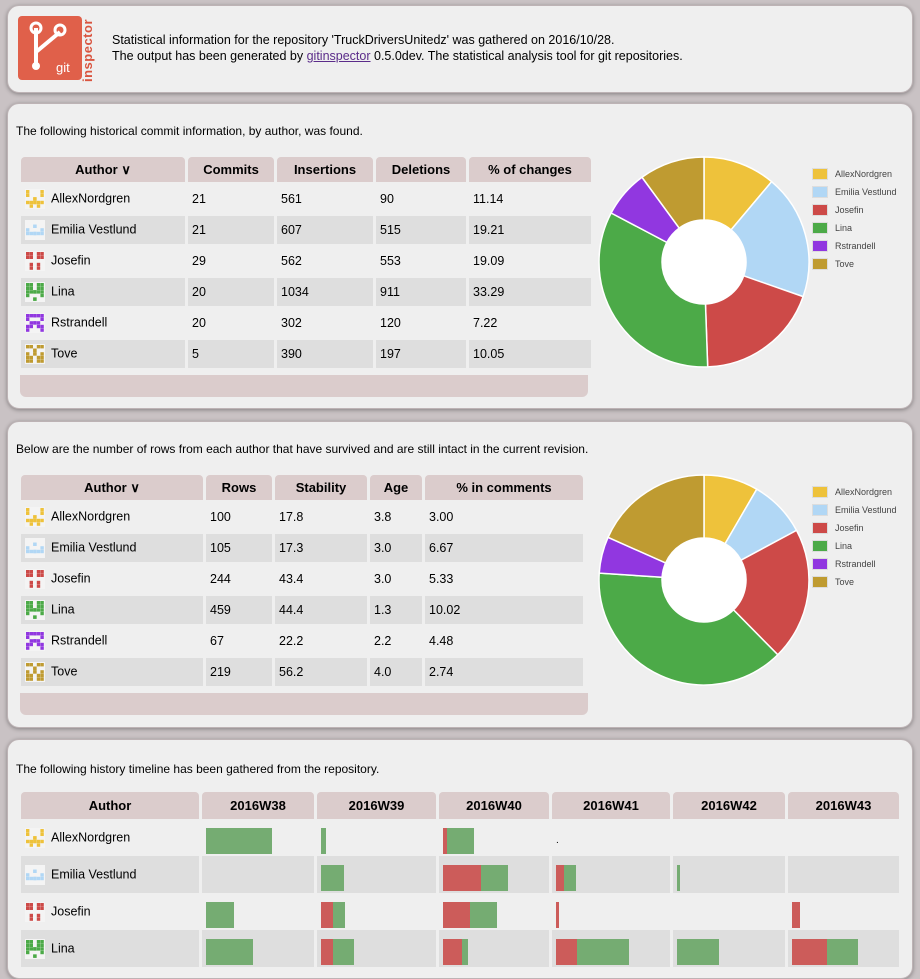 The height and width of the screenshot is (979, 920). Describe the element at coordinates (63, 609) in the screenshot. I see `author-name: Lina` at that location.